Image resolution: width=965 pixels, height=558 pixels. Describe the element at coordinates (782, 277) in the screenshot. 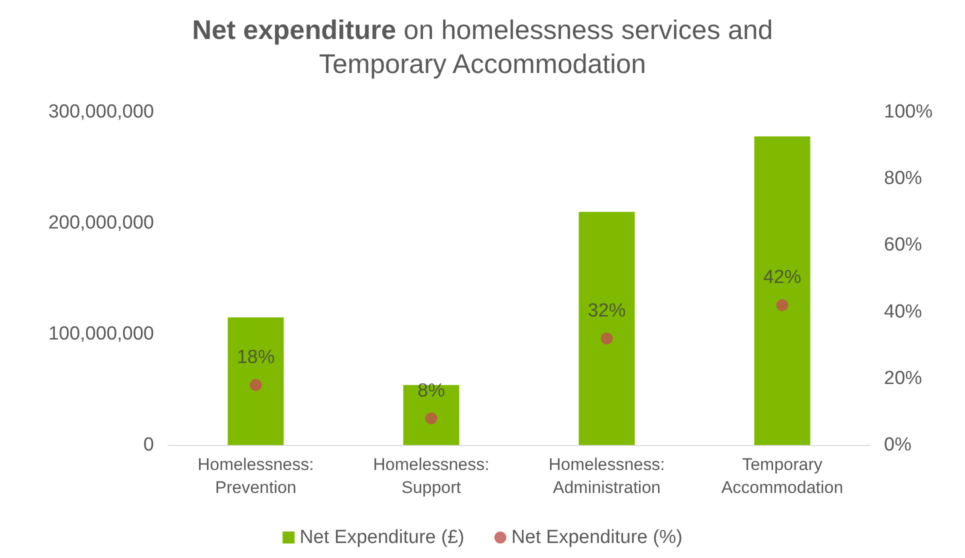

I see `data-label: 42%` at that location.